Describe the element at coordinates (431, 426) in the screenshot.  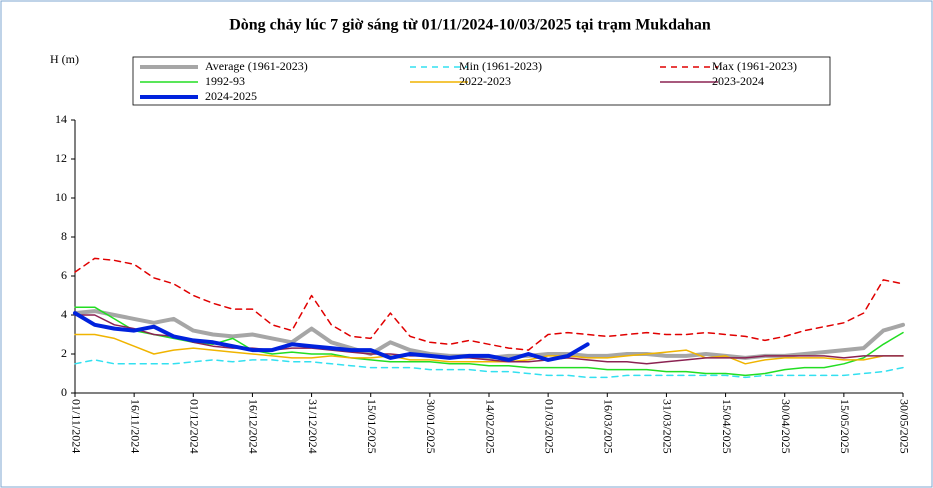
I see `x-tick-label: 30/01/2025` at that location.